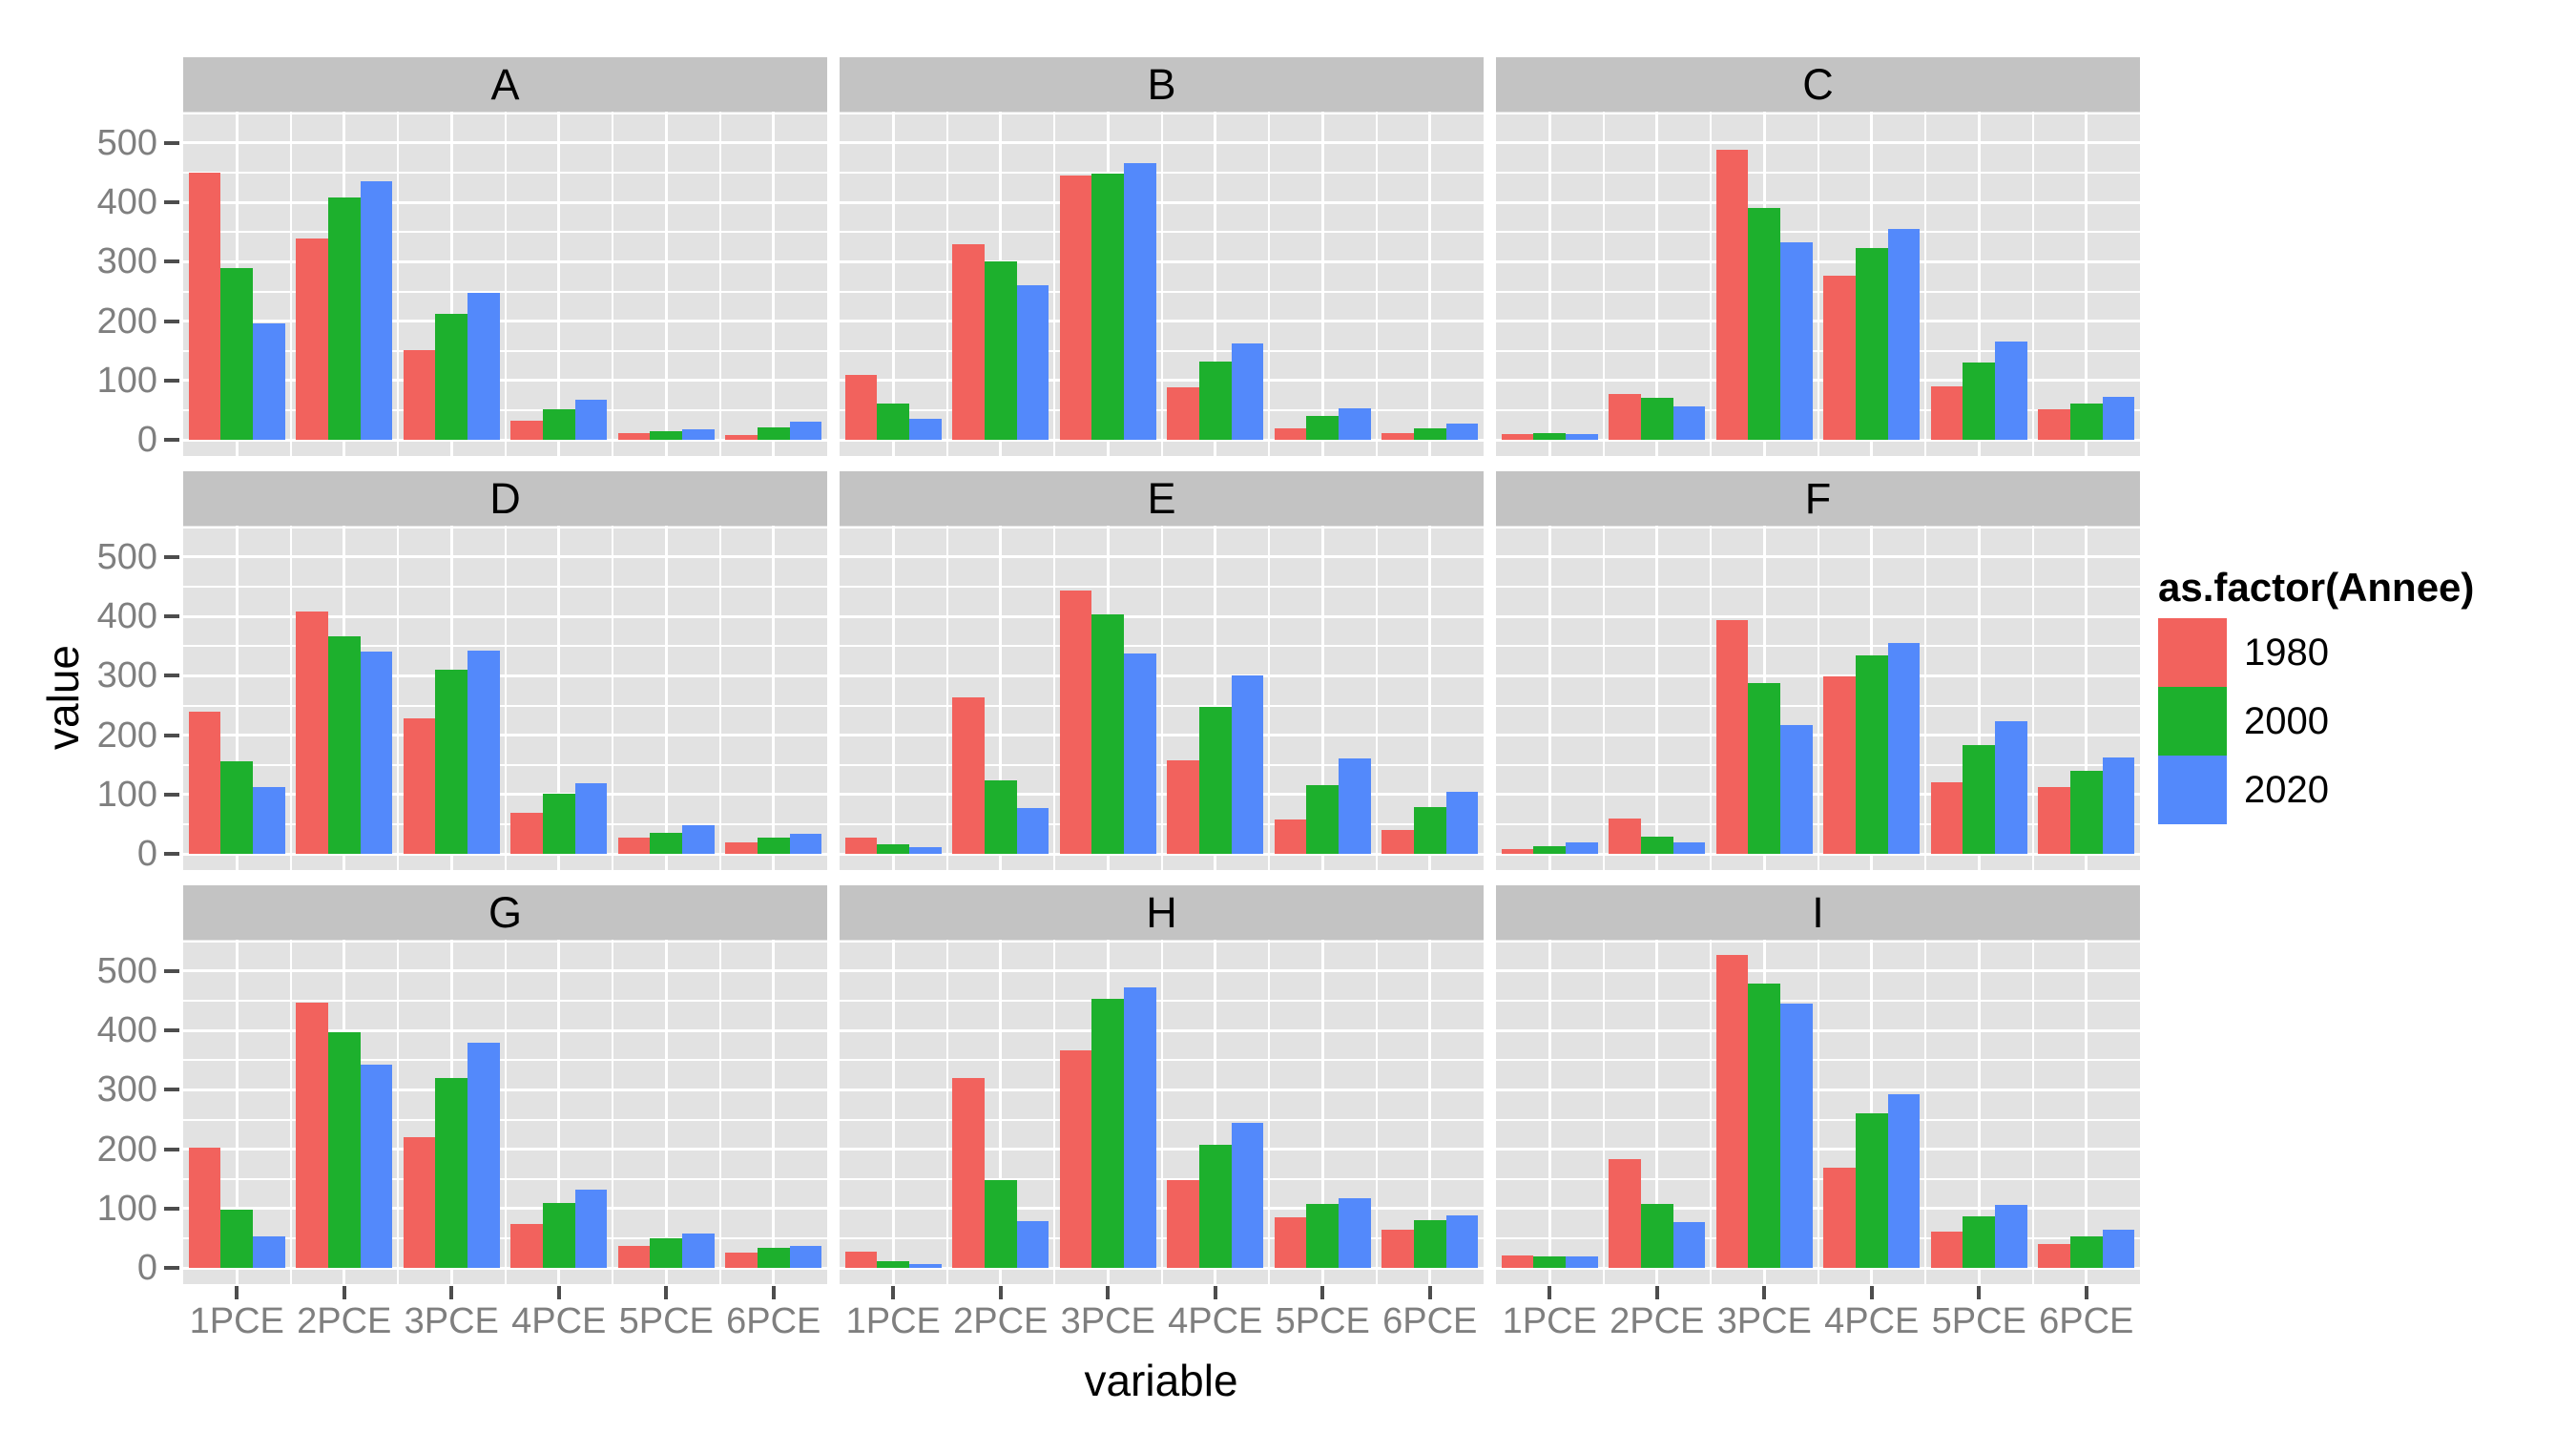  I want to click on bar-C-6PCE-2020, so click(2118, 419).